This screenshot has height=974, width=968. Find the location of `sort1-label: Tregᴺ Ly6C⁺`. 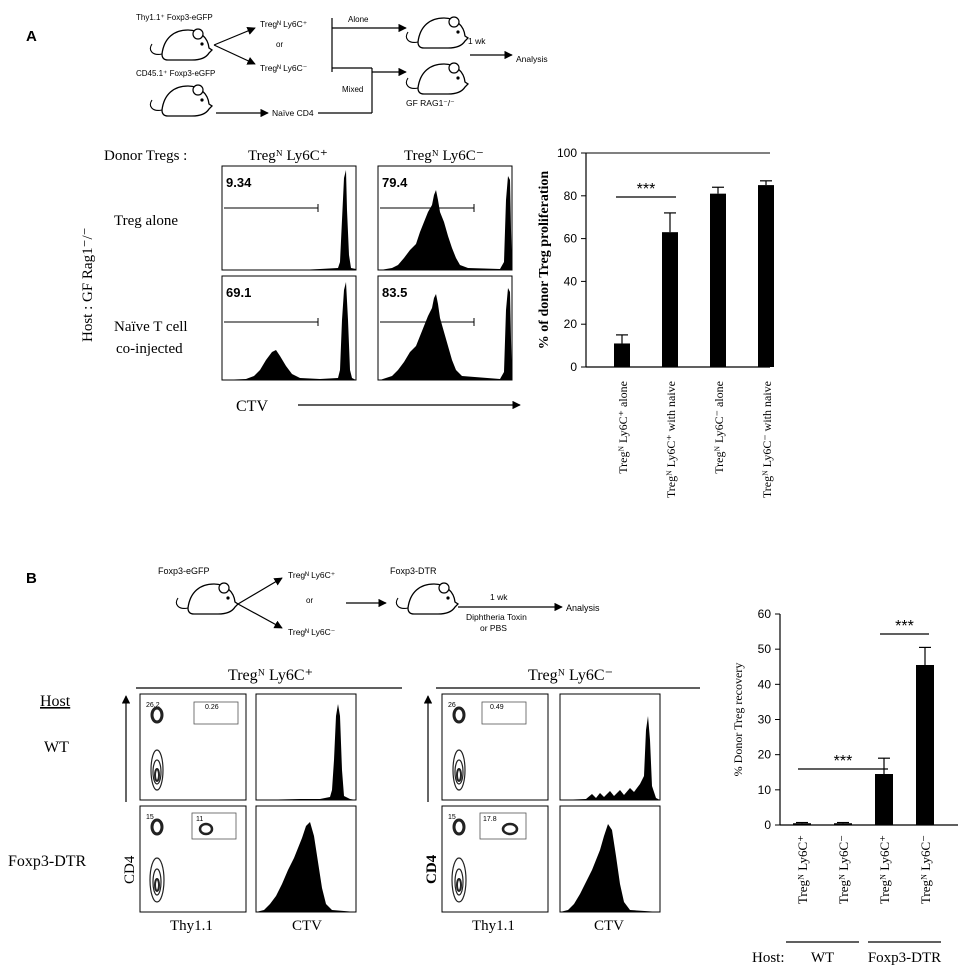

sort1-label: Tregᴺ Ly6C⁺ is located at coordinates (284, 24).